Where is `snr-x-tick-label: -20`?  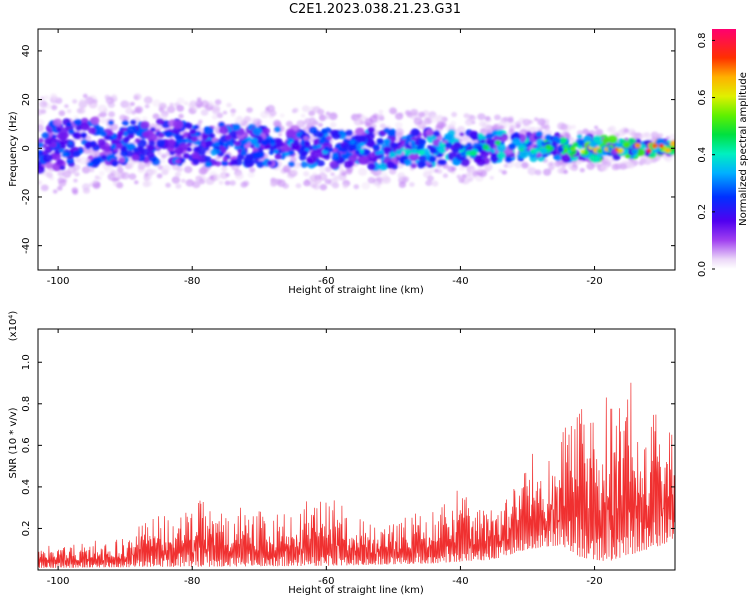
snr-x-tick-label: -20 is located at coordinates (594, 581).